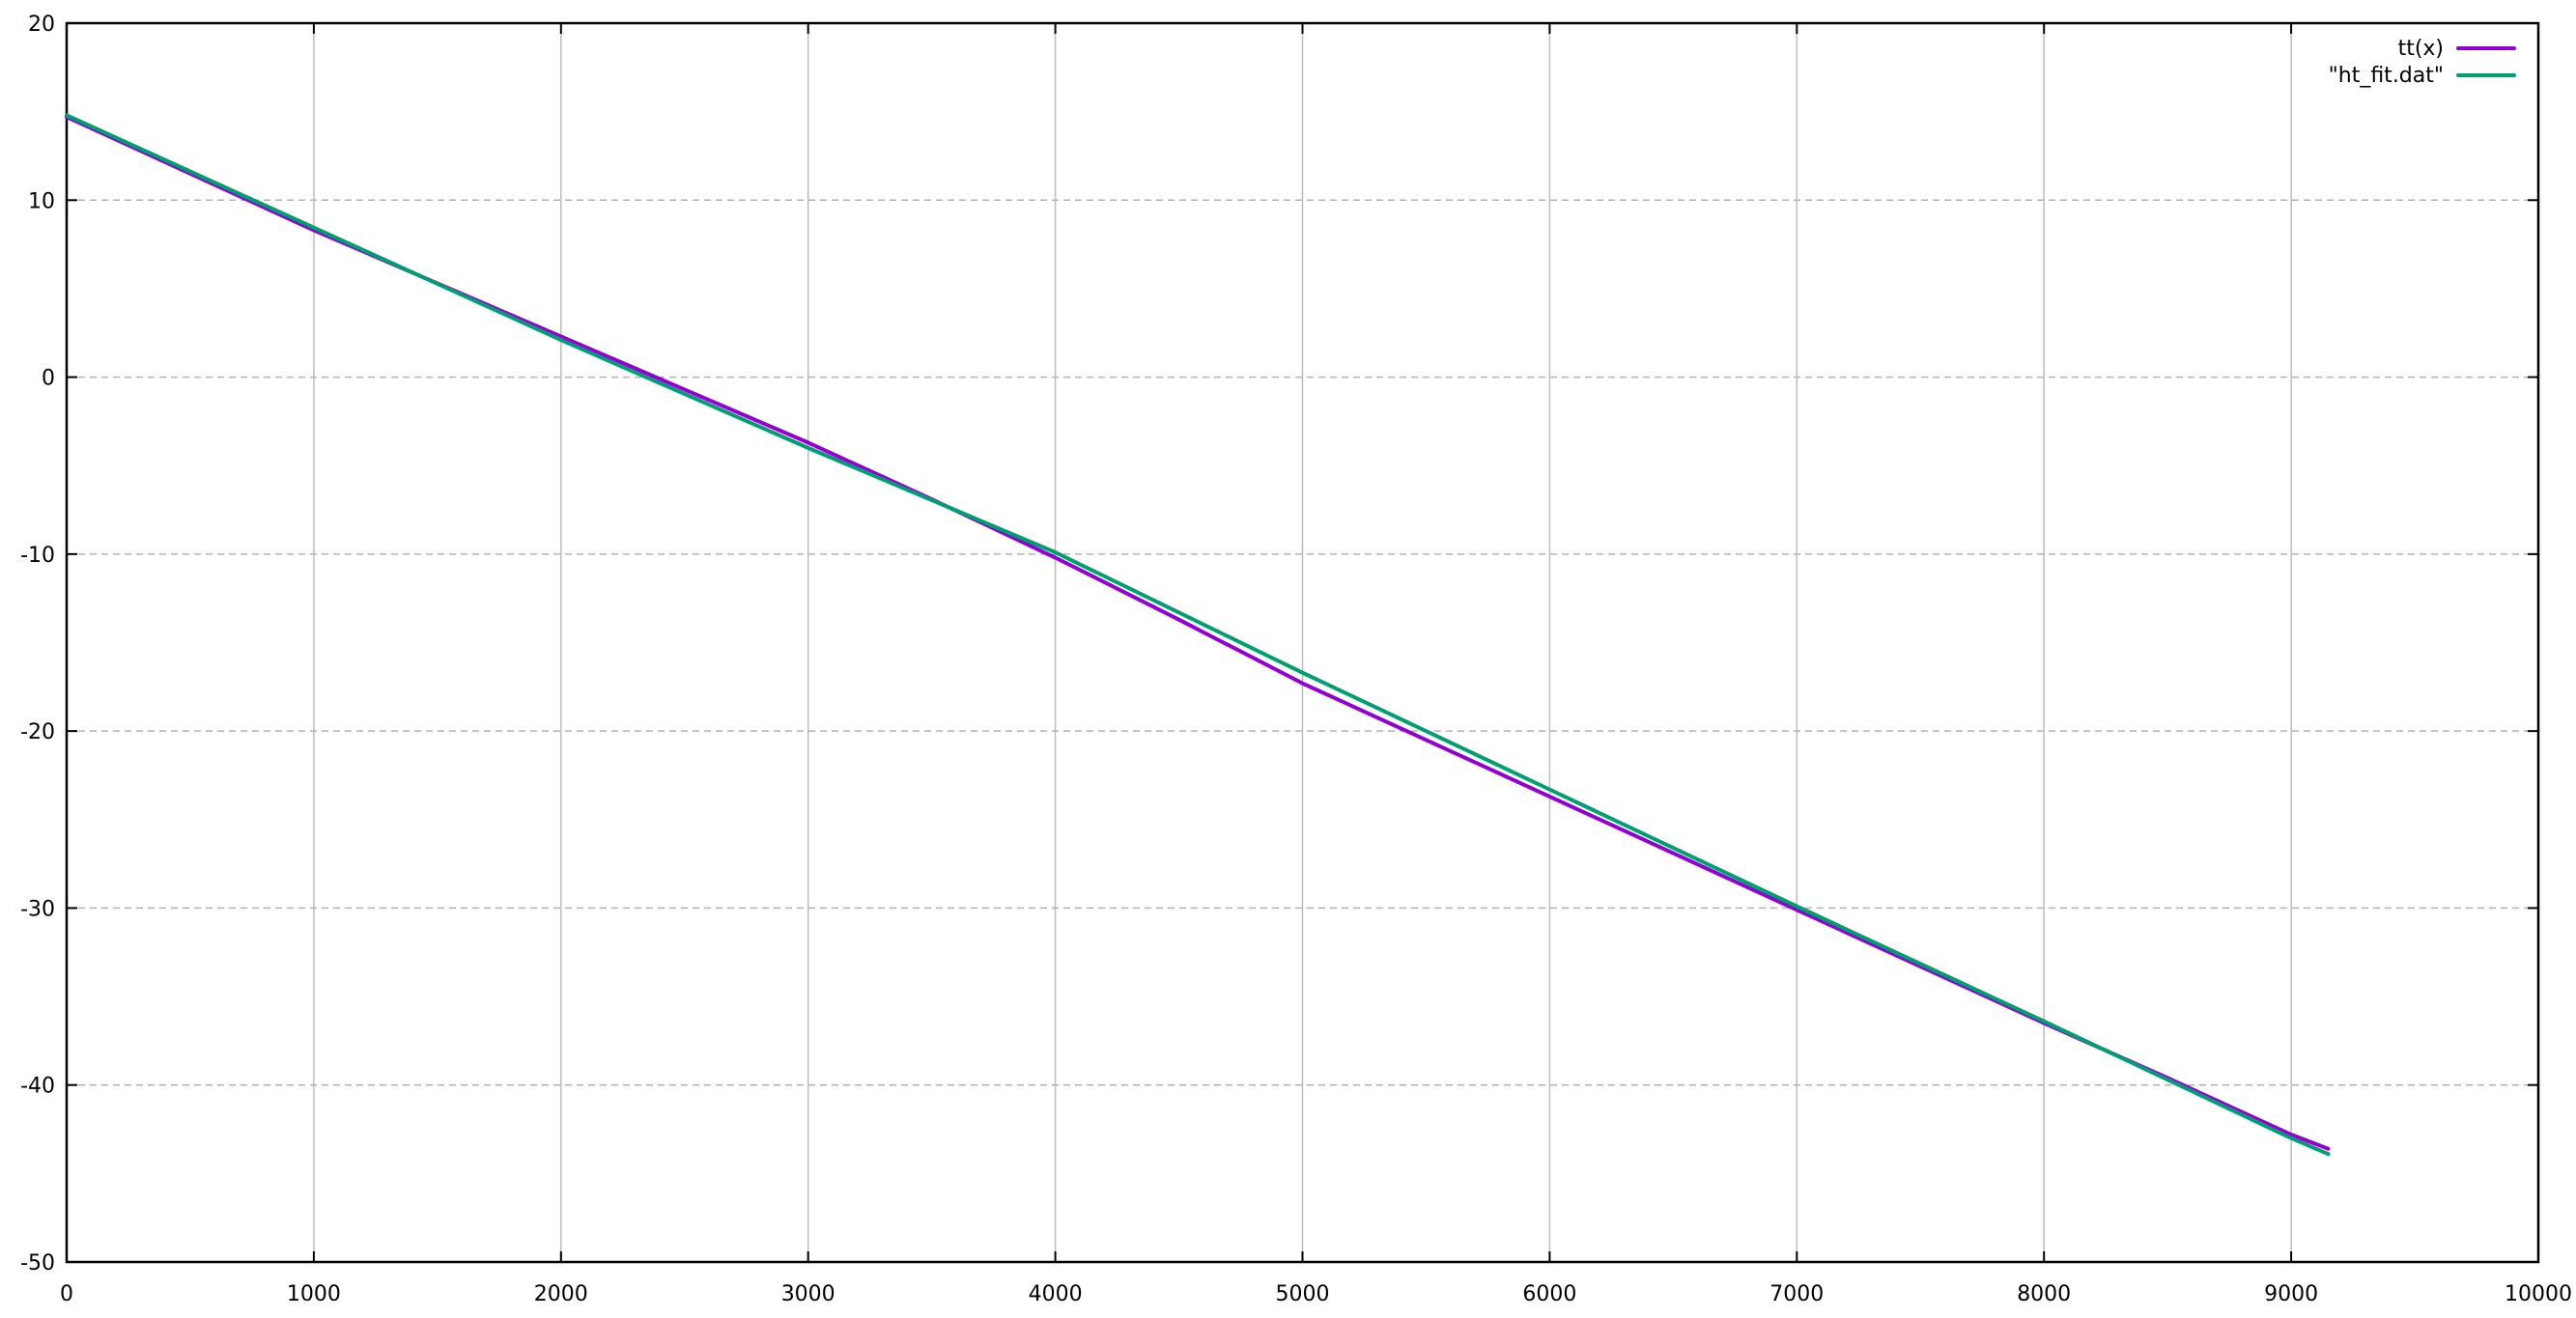 Image resolution: width=2576 pixels, height=1318 pixels. What do you see at coordinates (37, 1087) in the screenshot?
I see `y-tick-label: -40` at bounding box center [37, 1087].